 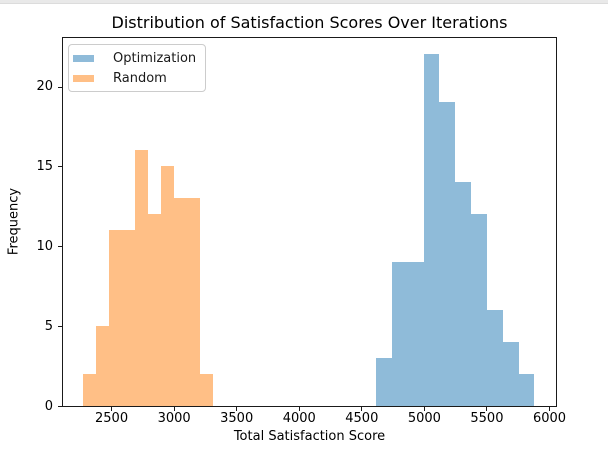 I want to click on legend-label: Random, so click(x=140, y=78).